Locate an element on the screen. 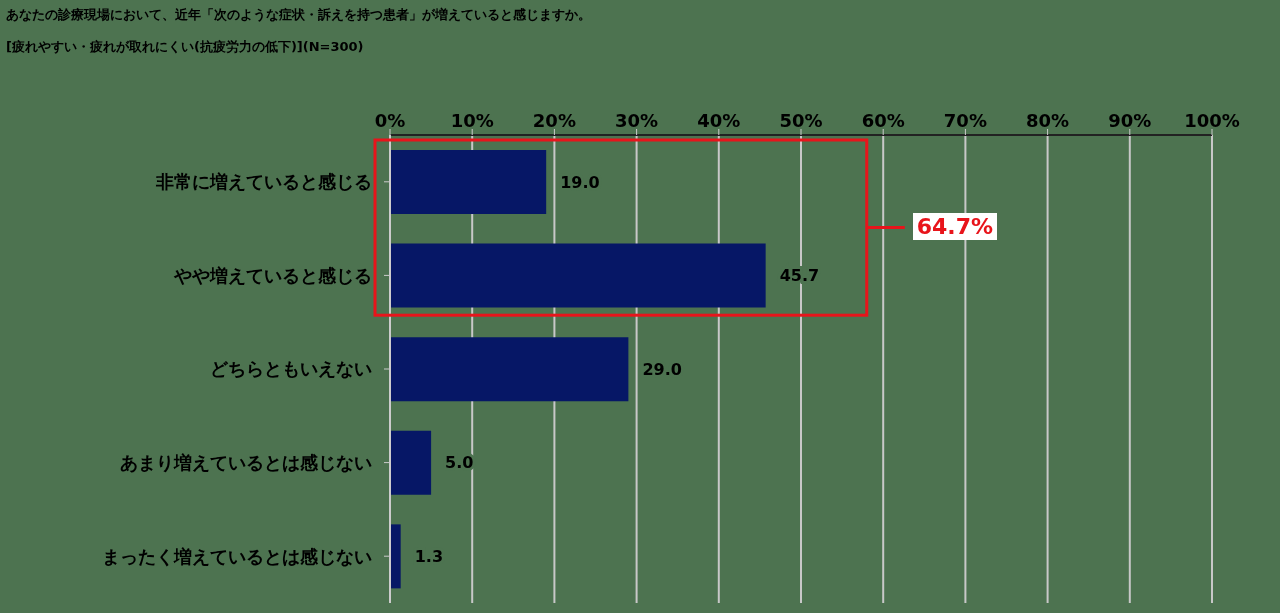  data-label: 19.0 is located at coordinates (580, 182).